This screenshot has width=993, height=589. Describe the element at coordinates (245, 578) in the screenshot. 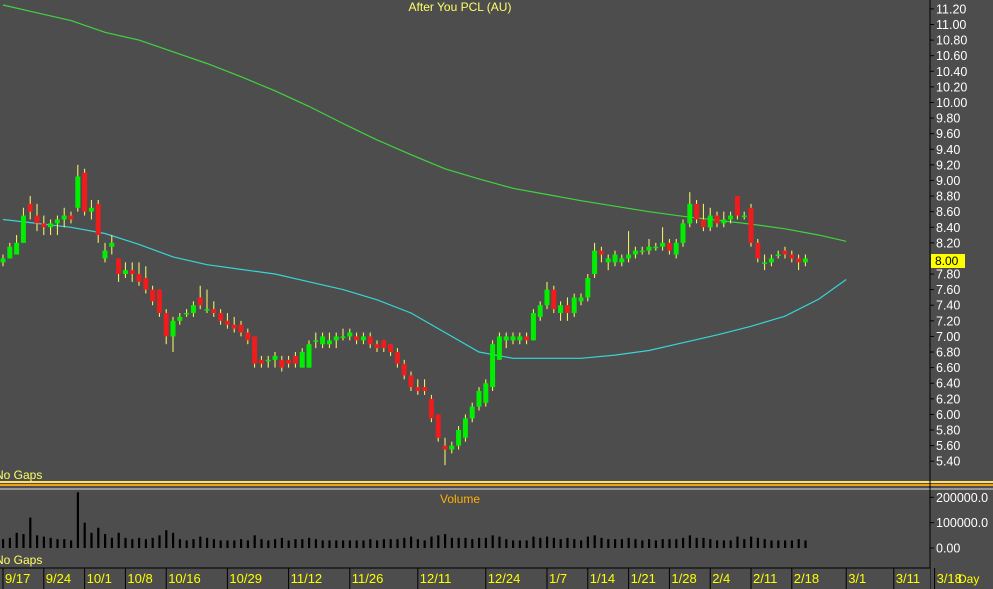

I see `date-tick-label: 10/29` at that location.